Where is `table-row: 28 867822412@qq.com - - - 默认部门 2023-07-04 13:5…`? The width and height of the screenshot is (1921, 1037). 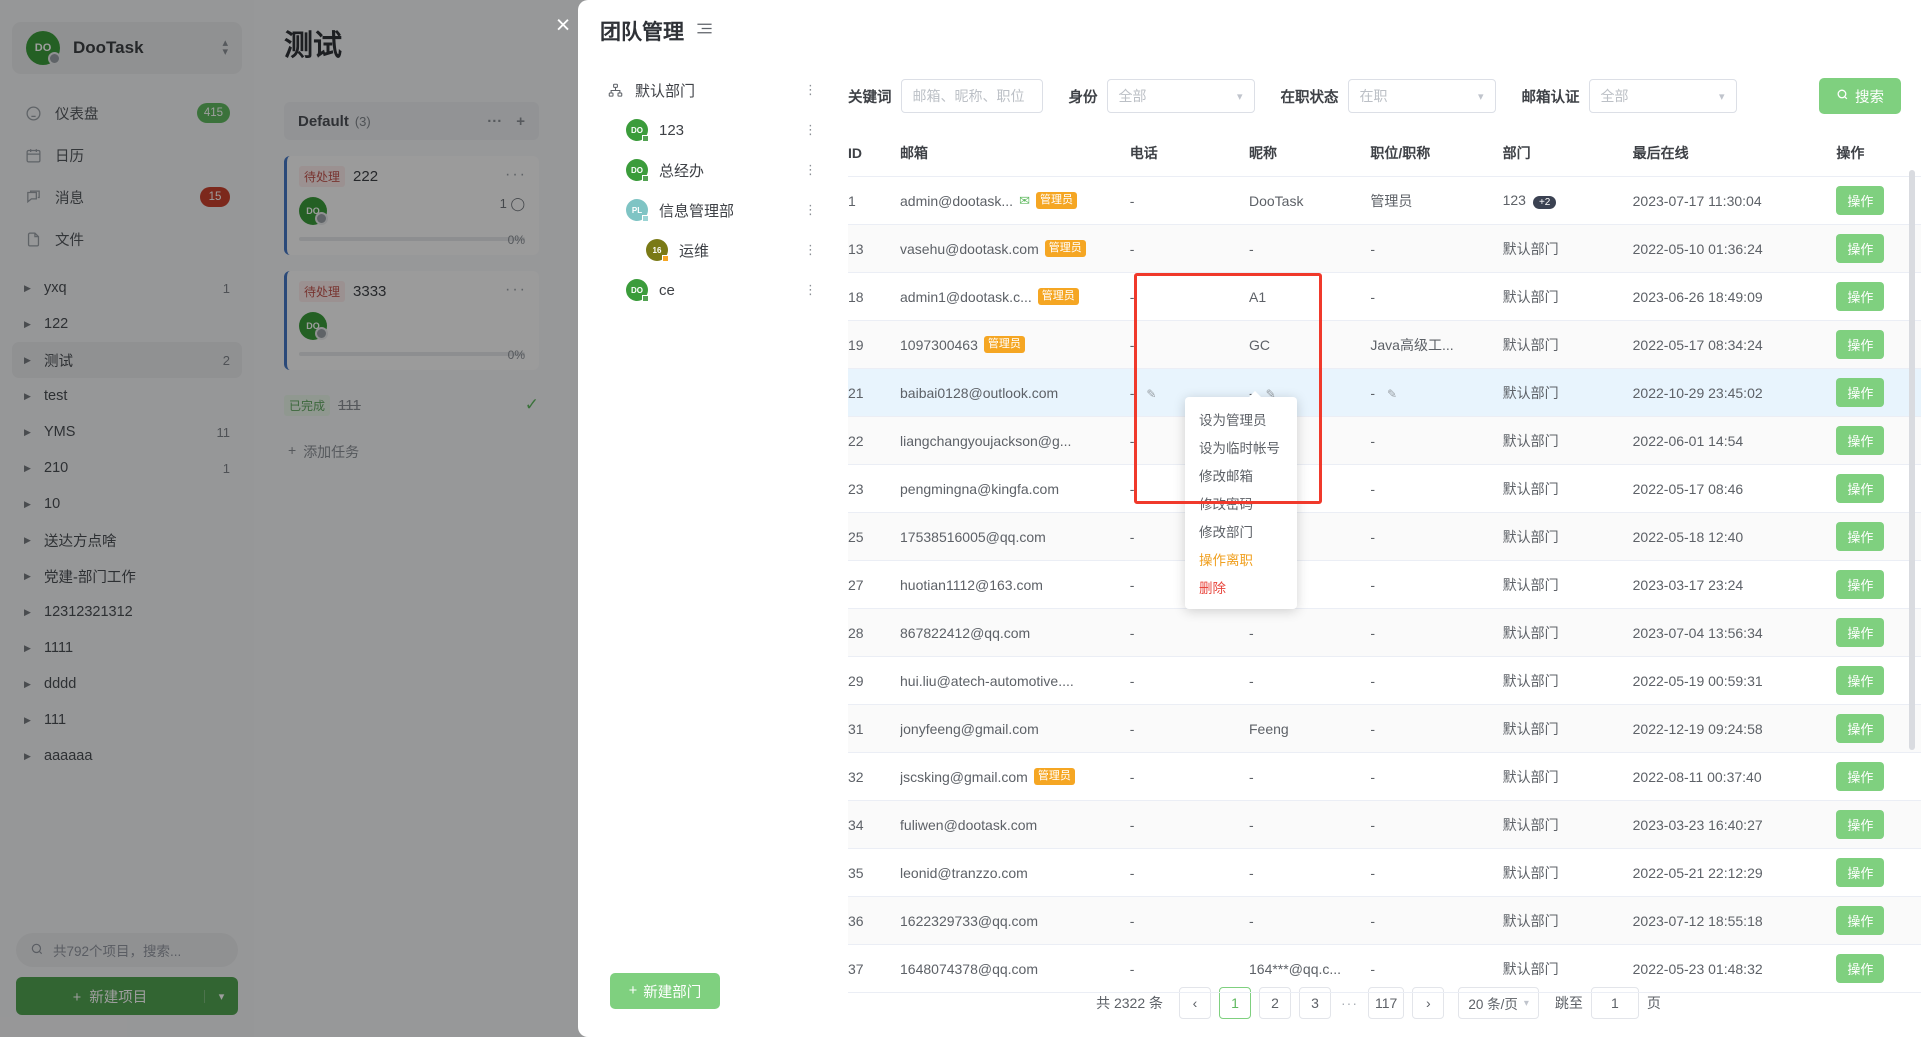 table-row: 28 867822412@qq.com - - - 默认部门 2023-07-04 13:5… is located at coordinates (1384, 632).